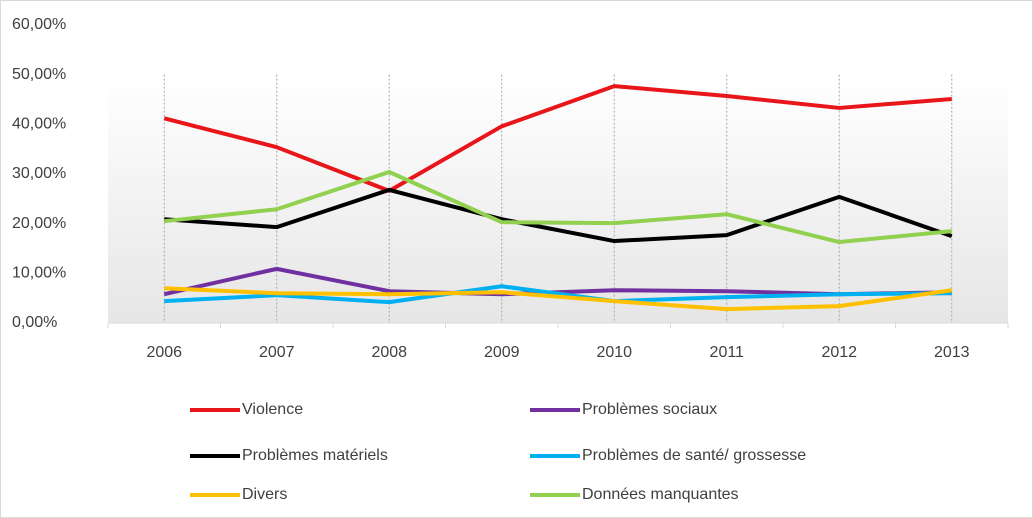  Describe the element at coordinates (39, 74) in the screenshot. I see `y-tick-label: 50,00%` at that location.